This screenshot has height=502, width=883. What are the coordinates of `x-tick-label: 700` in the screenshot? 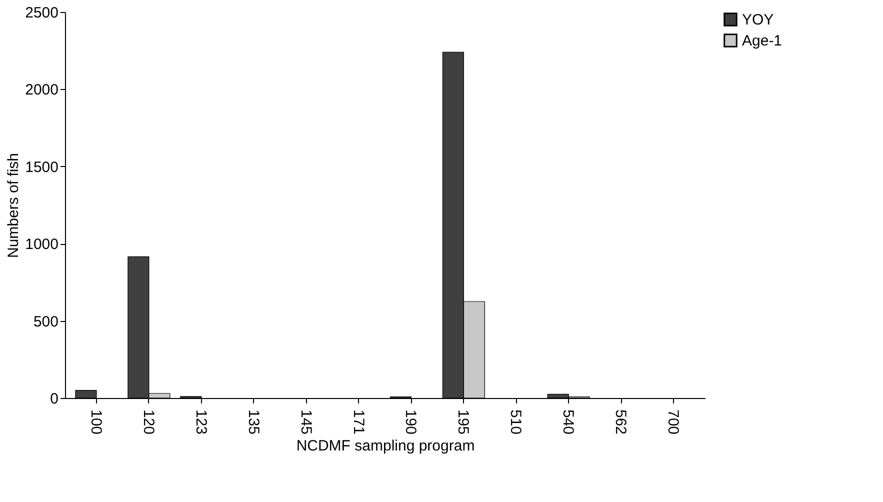 It's located at (673, 422).